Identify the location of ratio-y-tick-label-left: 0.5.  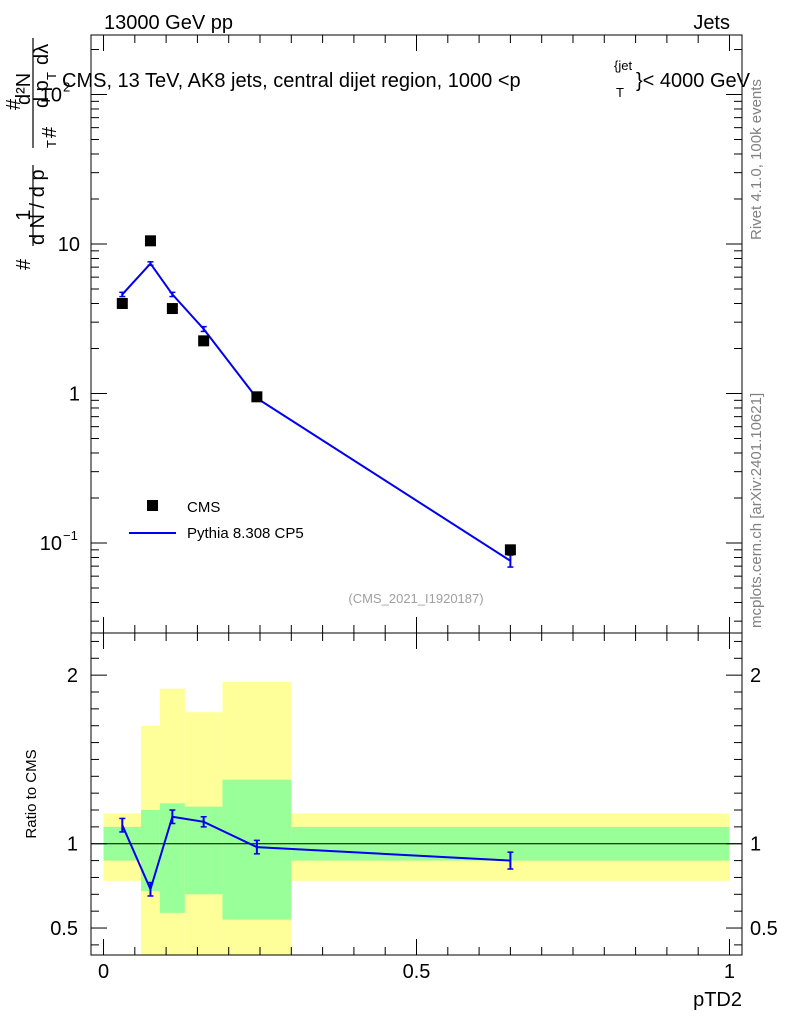
(64, 929).